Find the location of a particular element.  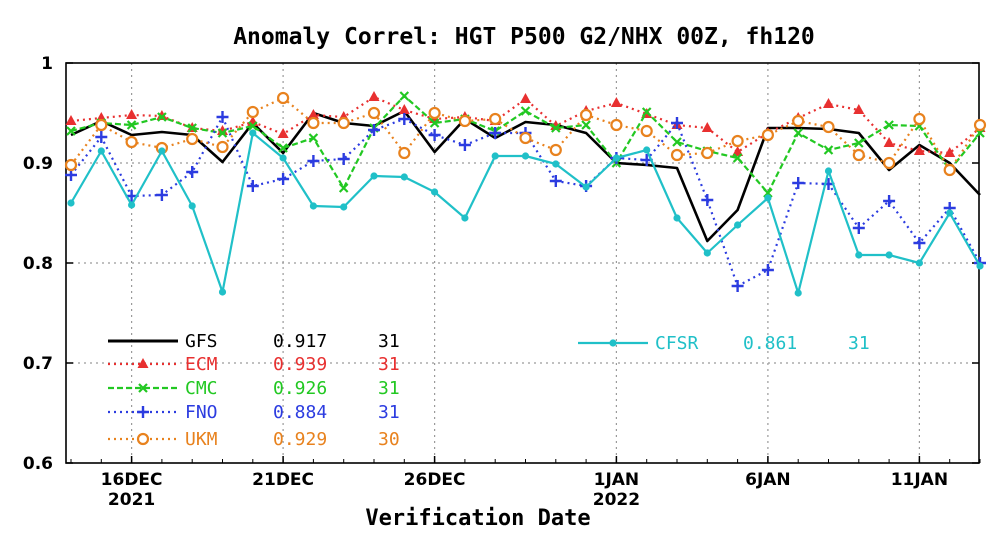

legend-name: UKM is located at coordinates (201, 439).